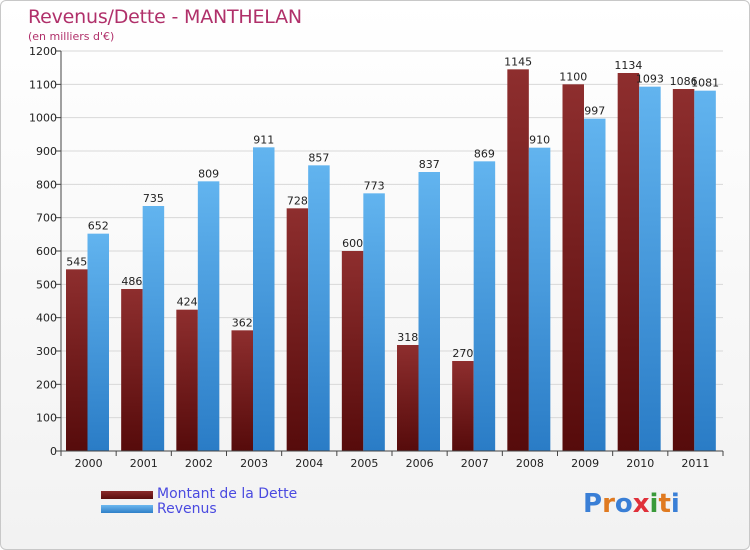 The image size is (750, 550). Describe the element at coordinates (608, 504) in the screenshot. I see `logo-letter: r` at that location.